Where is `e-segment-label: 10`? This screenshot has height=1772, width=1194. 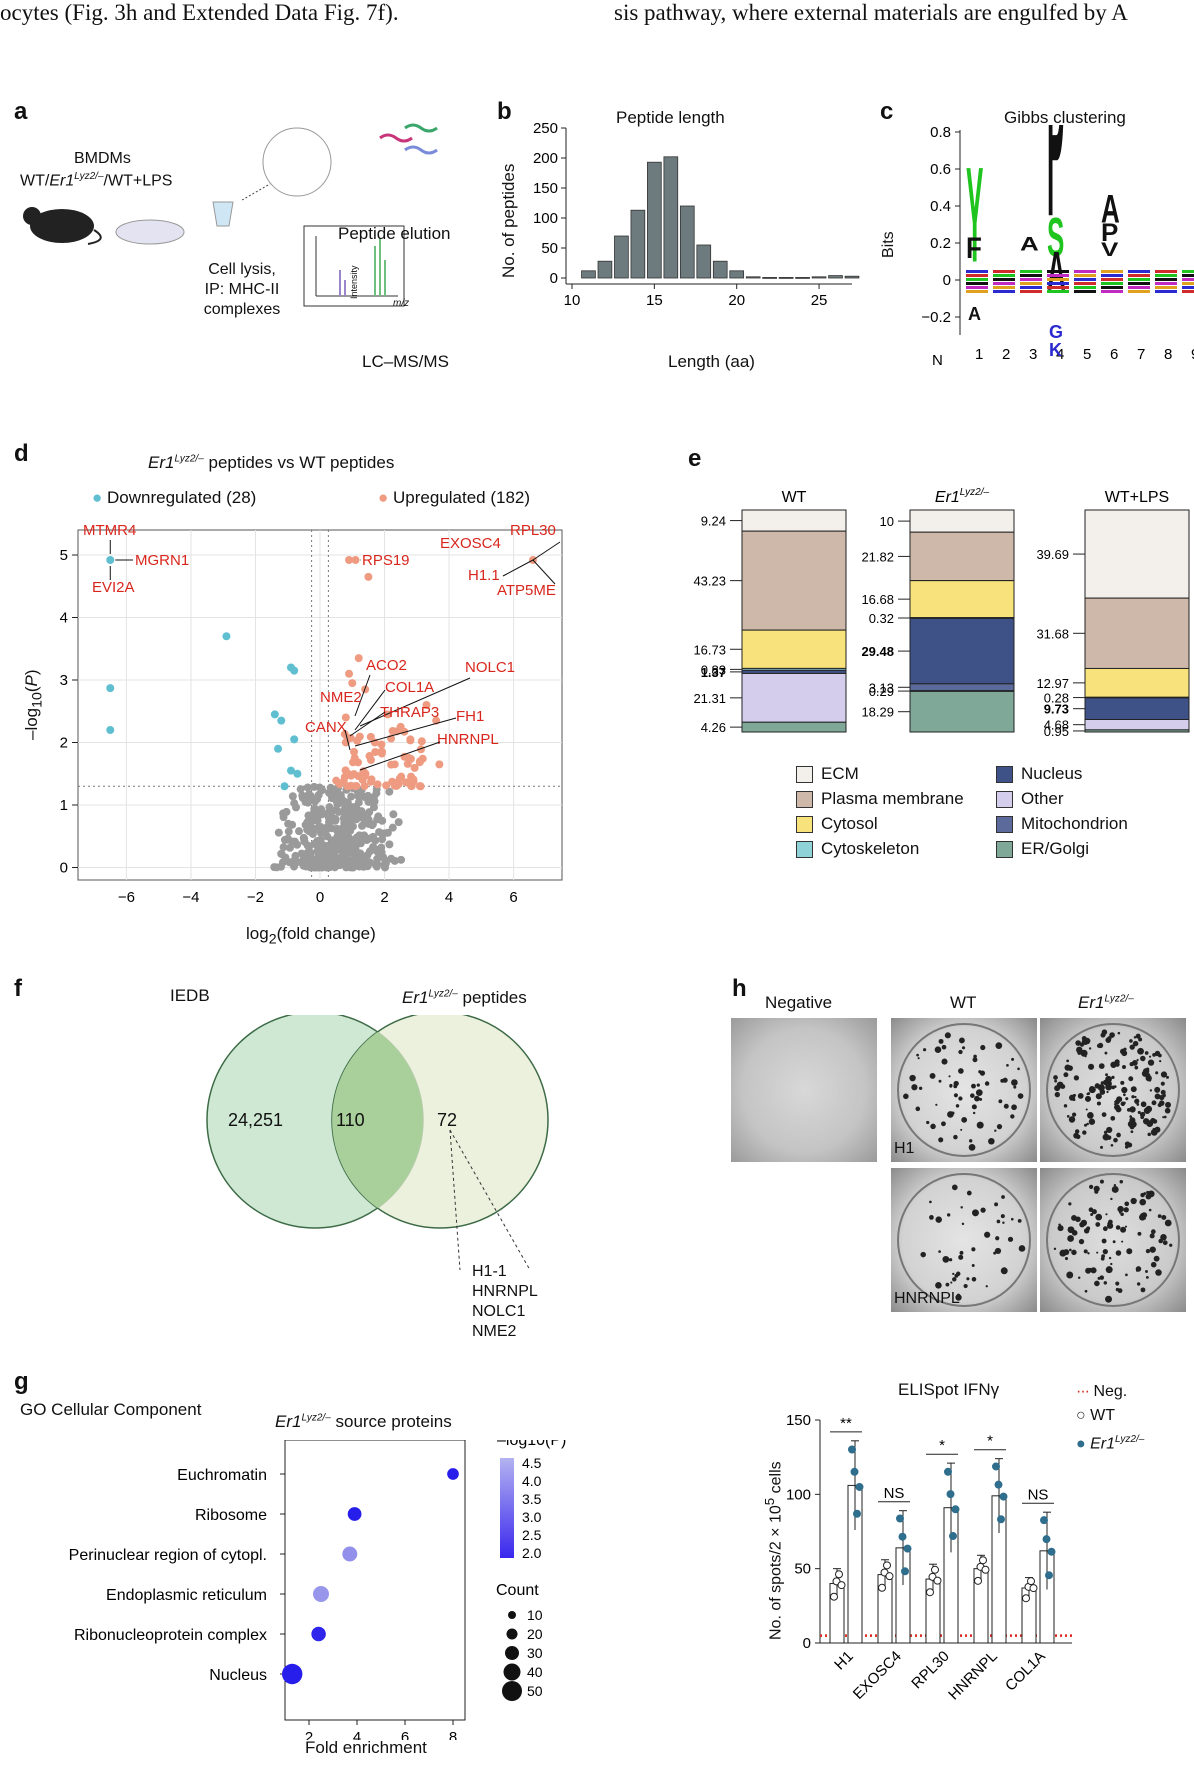
e-segment-label: 10 is located at coordinates (887, 521).